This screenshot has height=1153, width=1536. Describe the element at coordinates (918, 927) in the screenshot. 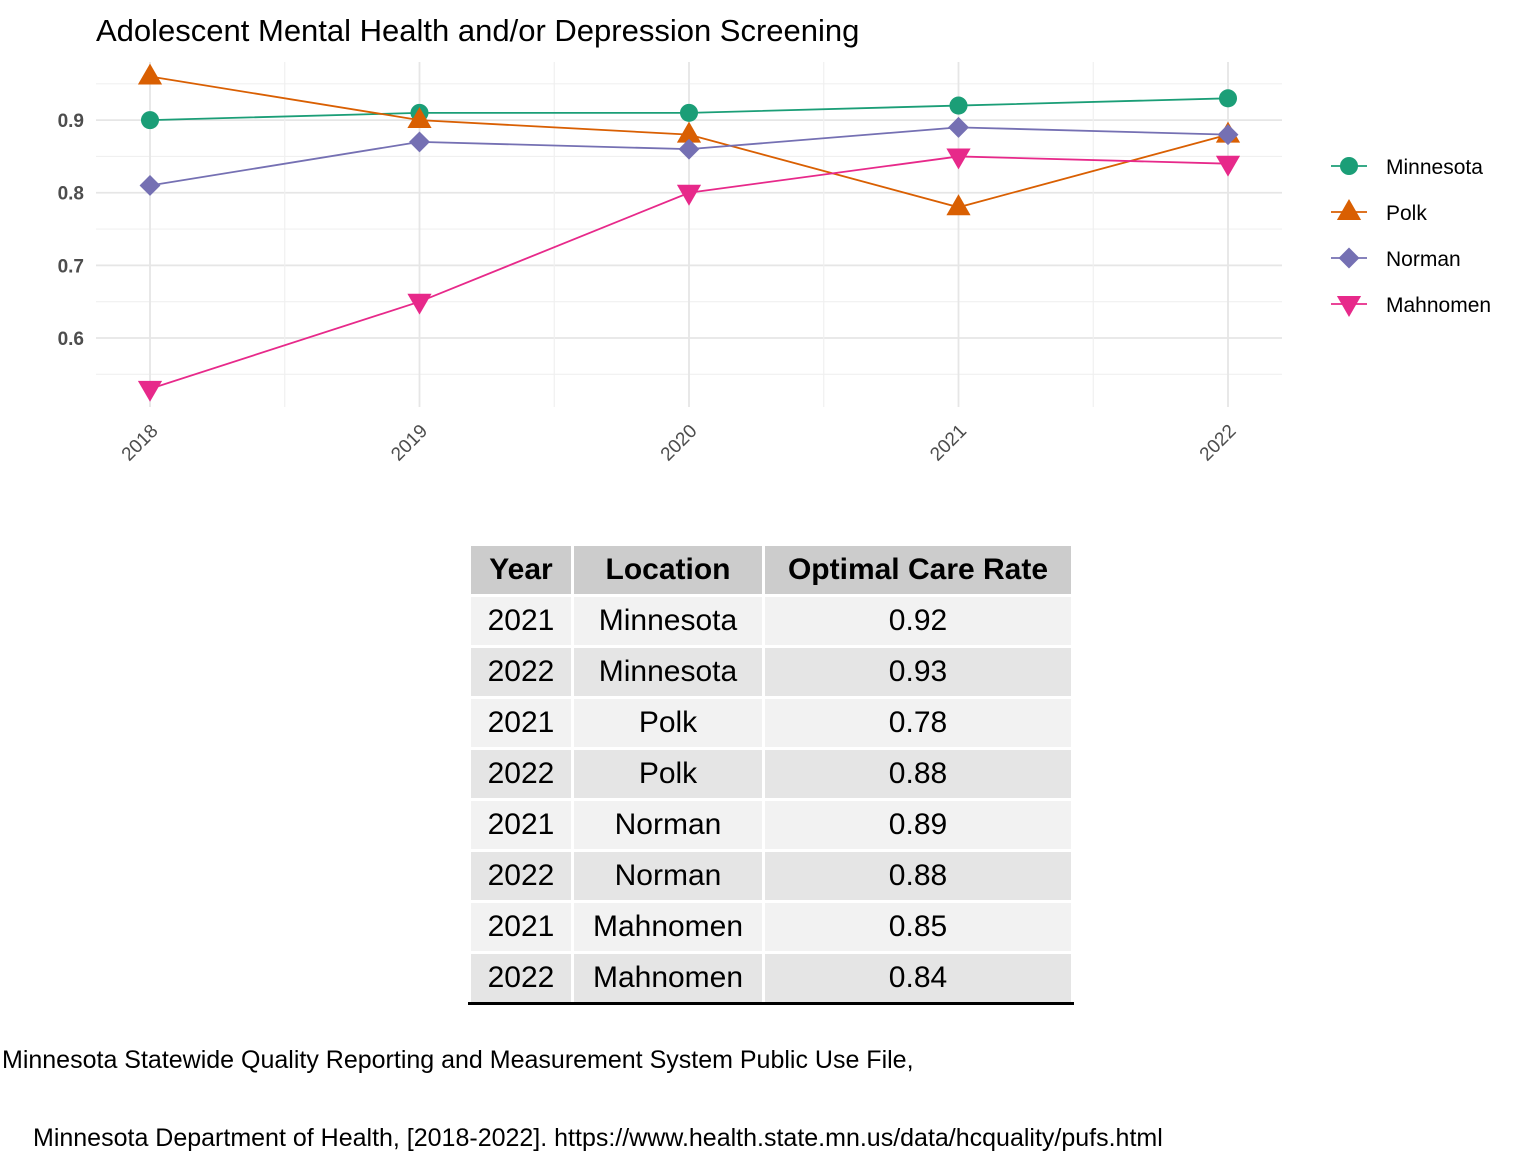

I see `cell-rate: 0.85` at that location.